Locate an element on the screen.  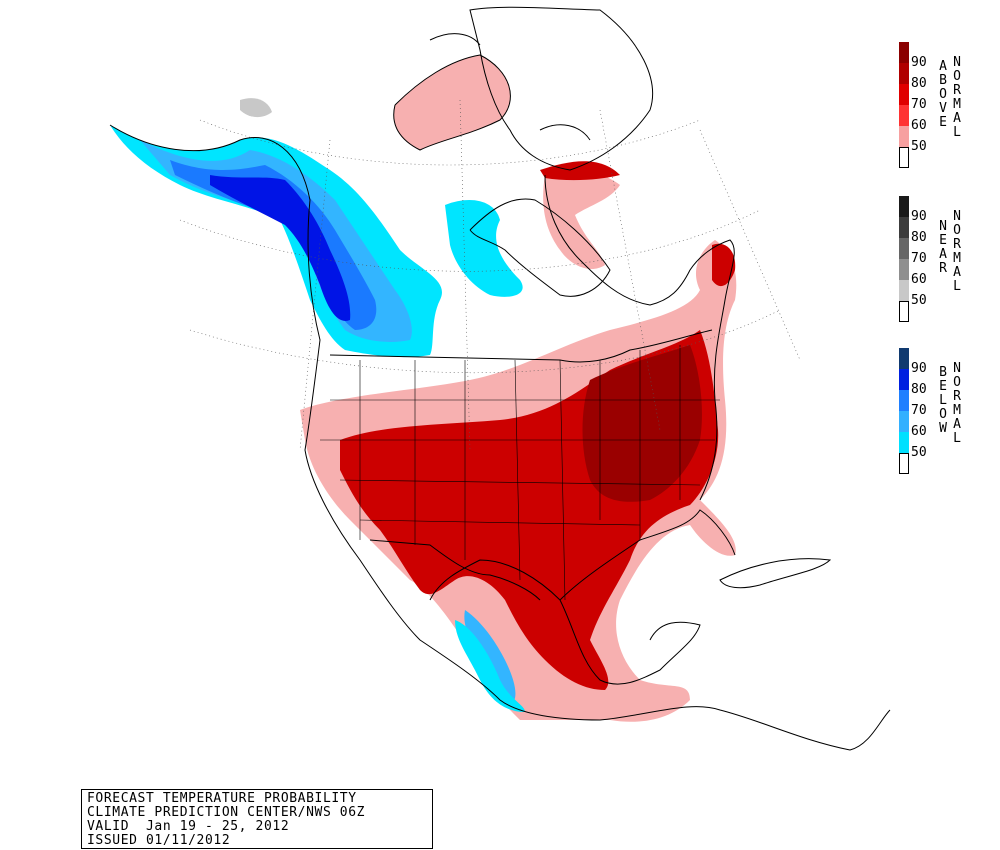
below-normal-mexico-cyan-region is located at coordinates (490, 666).